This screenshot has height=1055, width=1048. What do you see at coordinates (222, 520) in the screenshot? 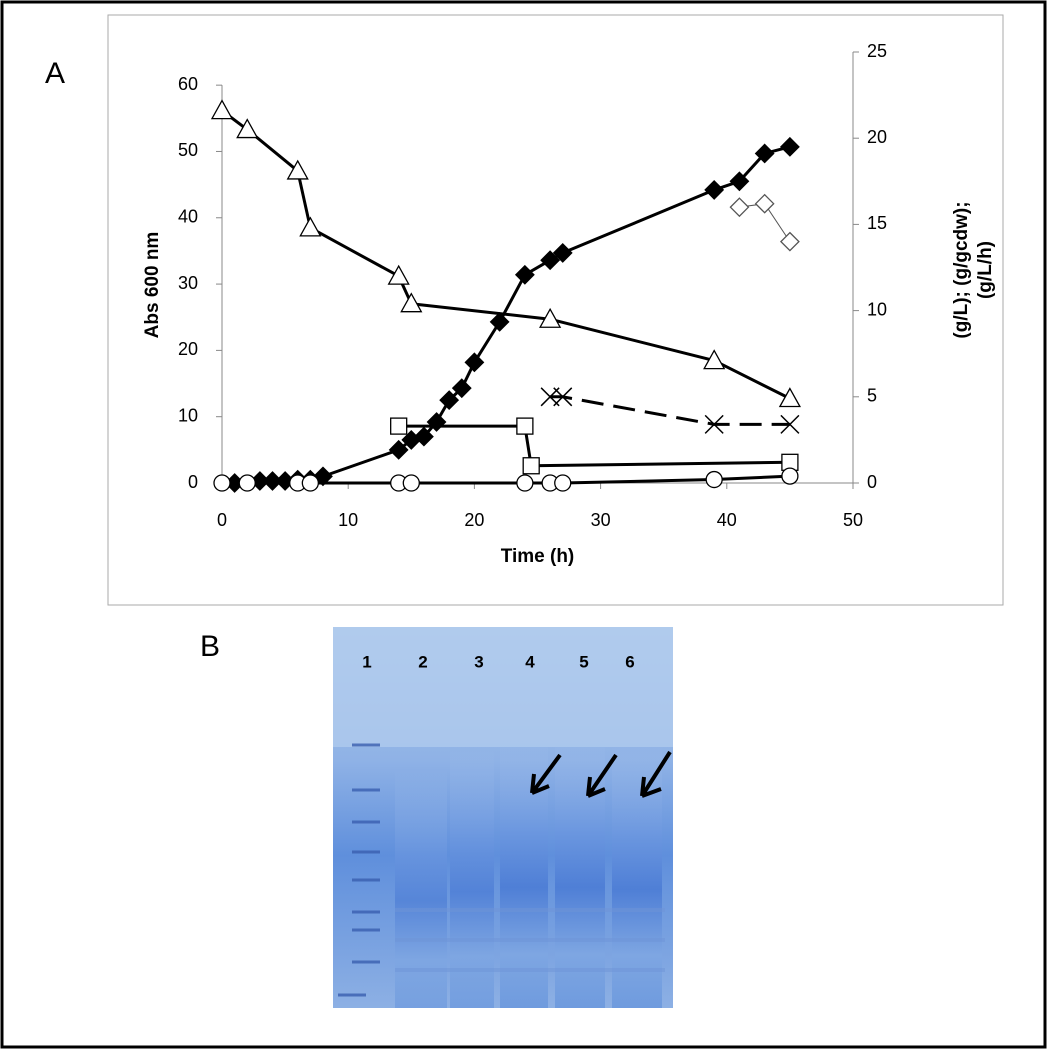
I see `x-tick-label: 0` at bounding box center [222, 520].